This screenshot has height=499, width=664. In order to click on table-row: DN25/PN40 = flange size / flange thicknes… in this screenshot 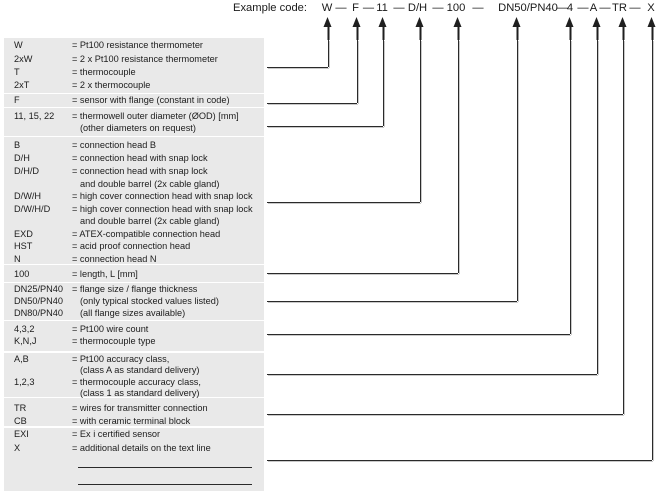, I will do `click(134, 289)`.